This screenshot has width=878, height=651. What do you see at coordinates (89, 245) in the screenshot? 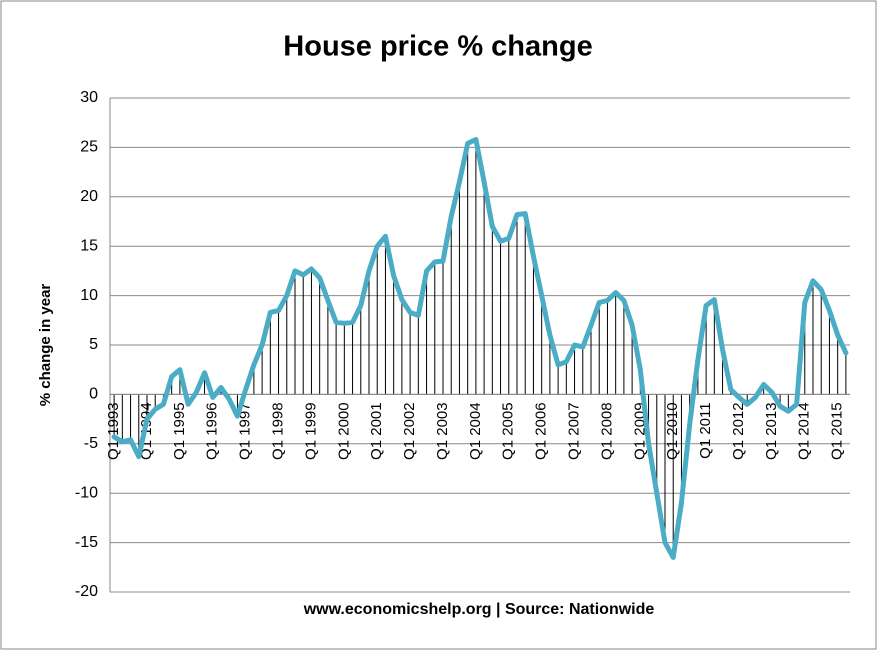
I see `y-tick-label: 15` at bounding box center [89, 245].